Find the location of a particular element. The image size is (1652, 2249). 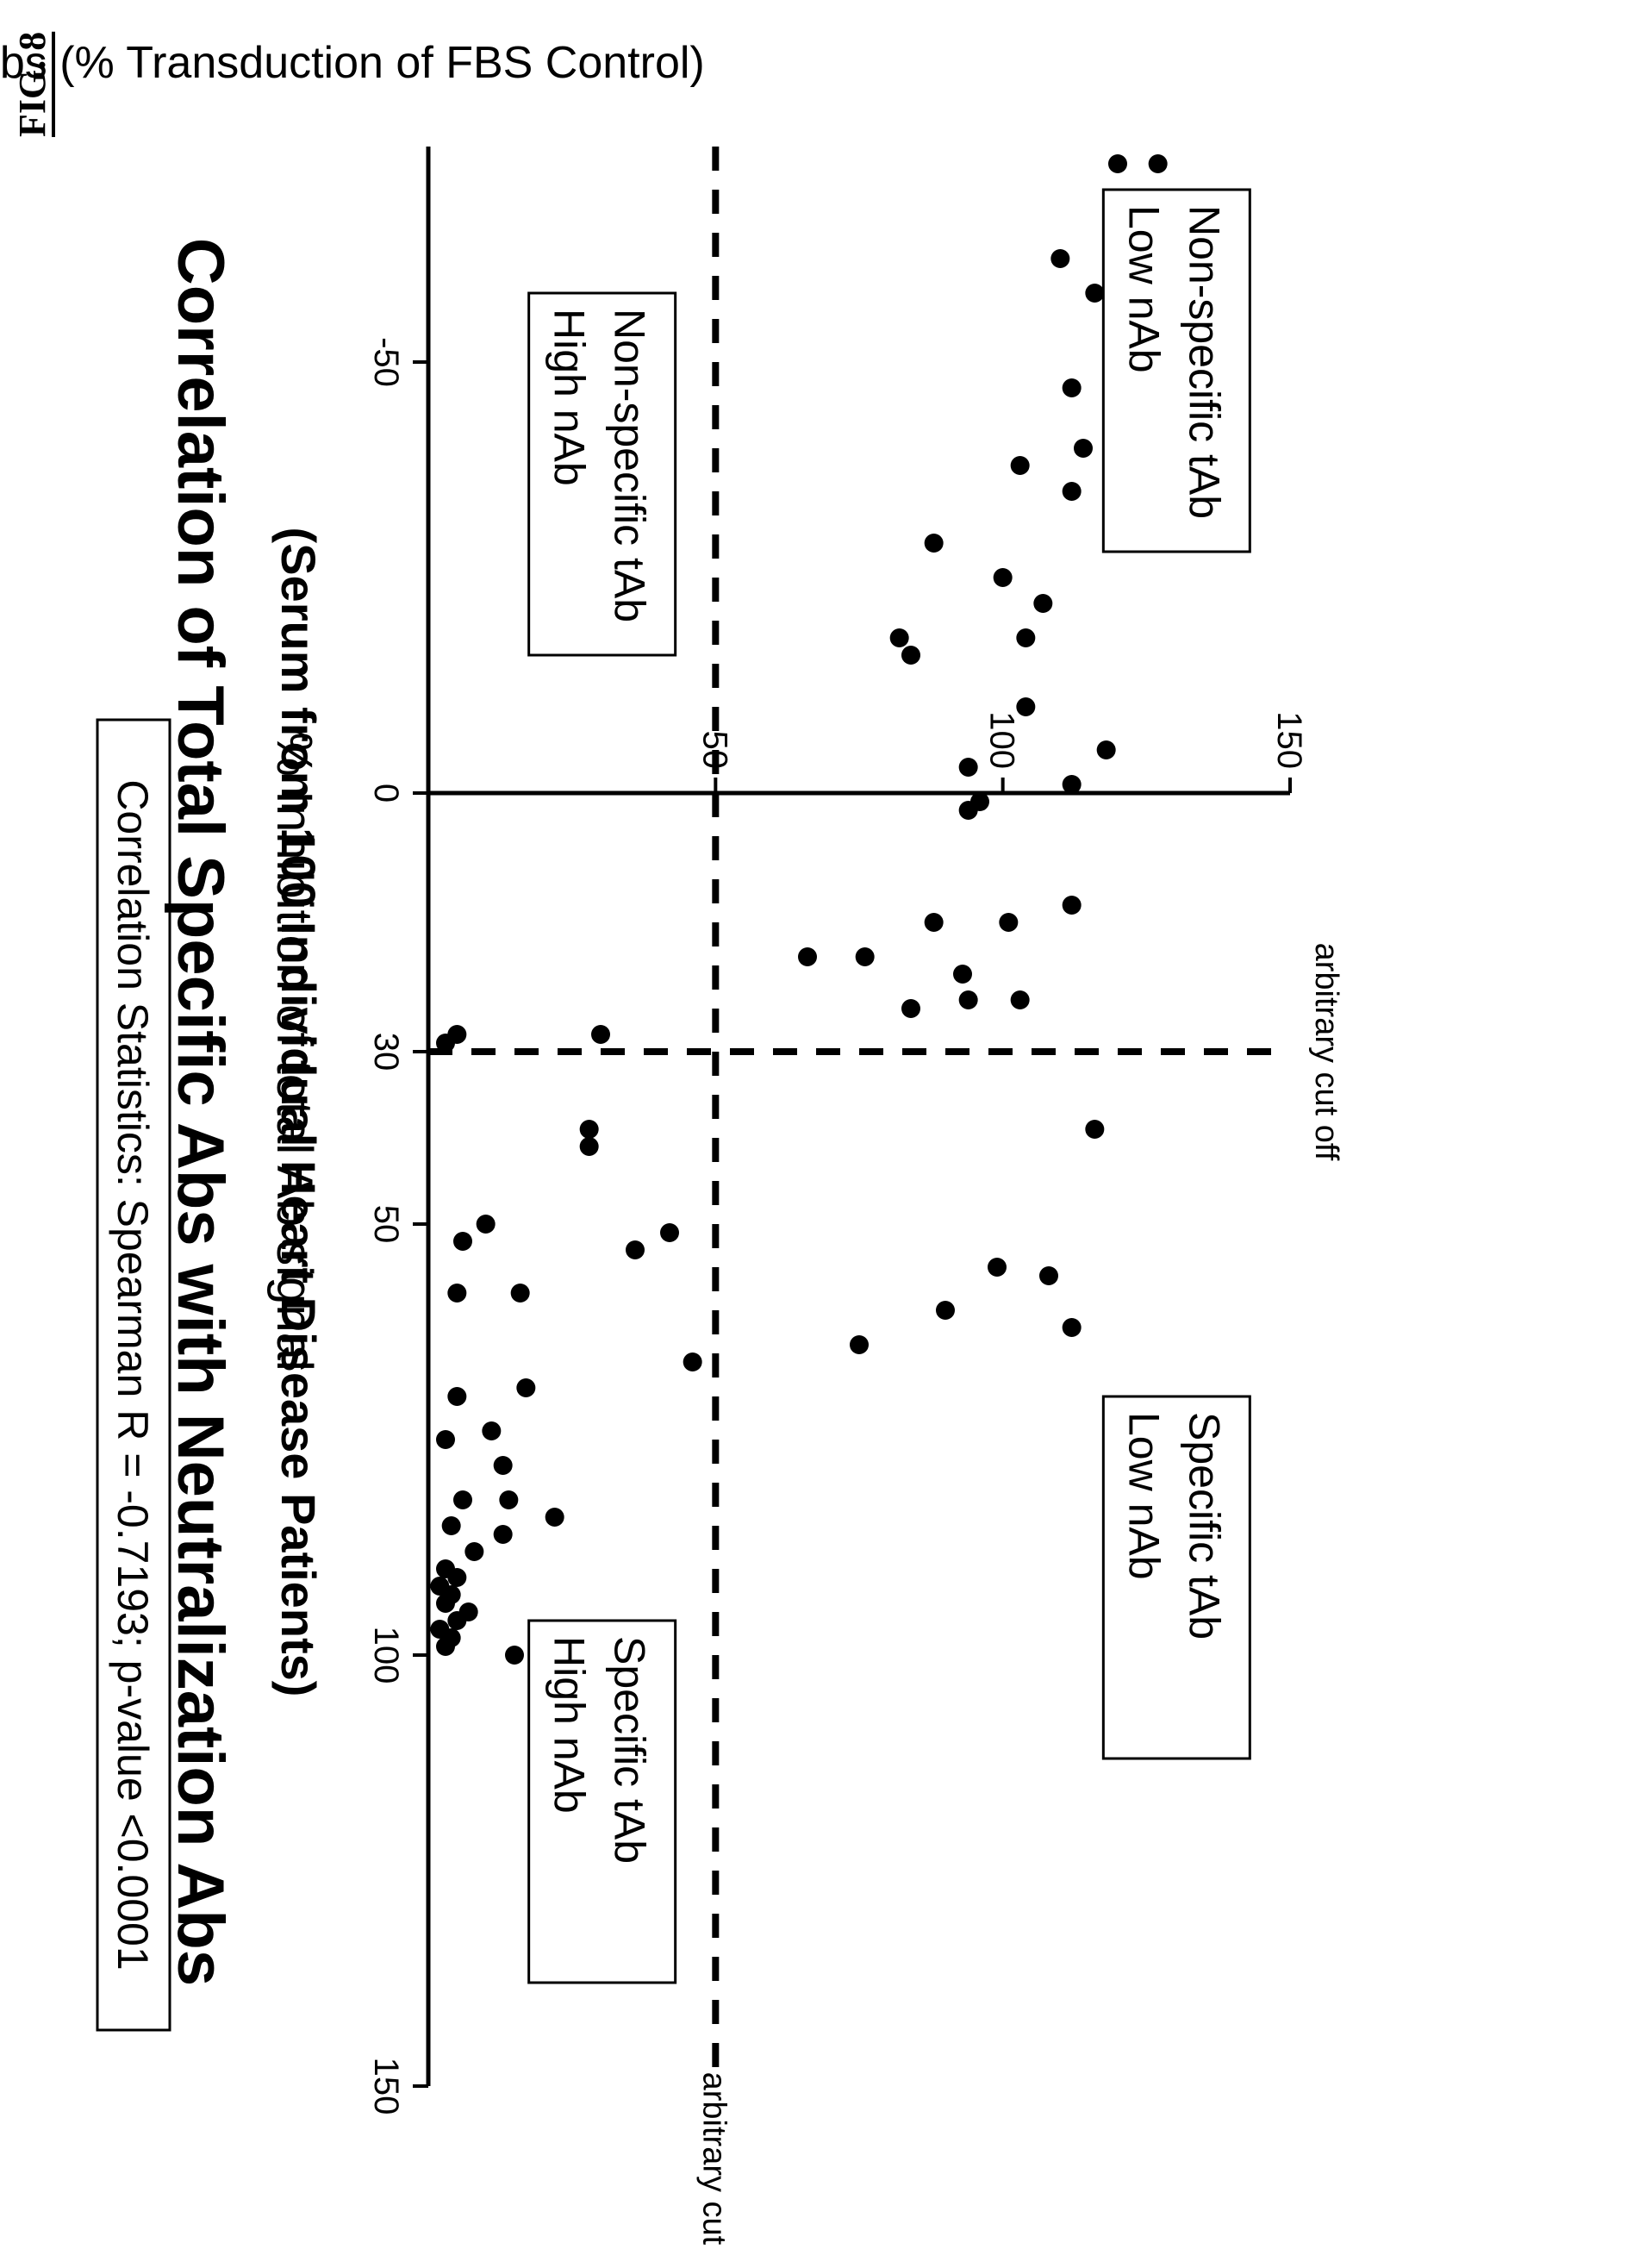

y-tick-label: 150 is located at coordinates (1289, 740).